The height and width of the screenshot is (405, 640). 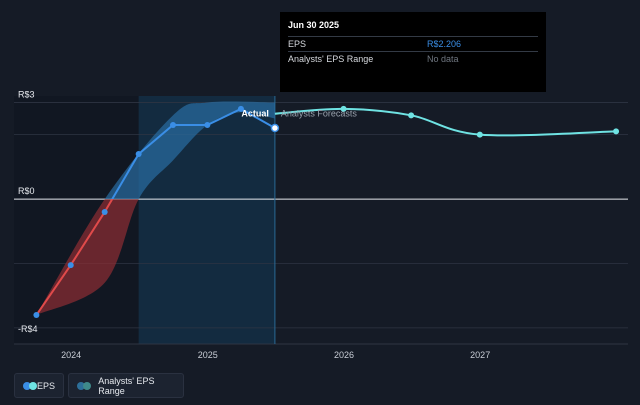 What do you see at coordinates (445, 122) in the screenshot?
I see `forecast-line` at bounding box center [445, 122].